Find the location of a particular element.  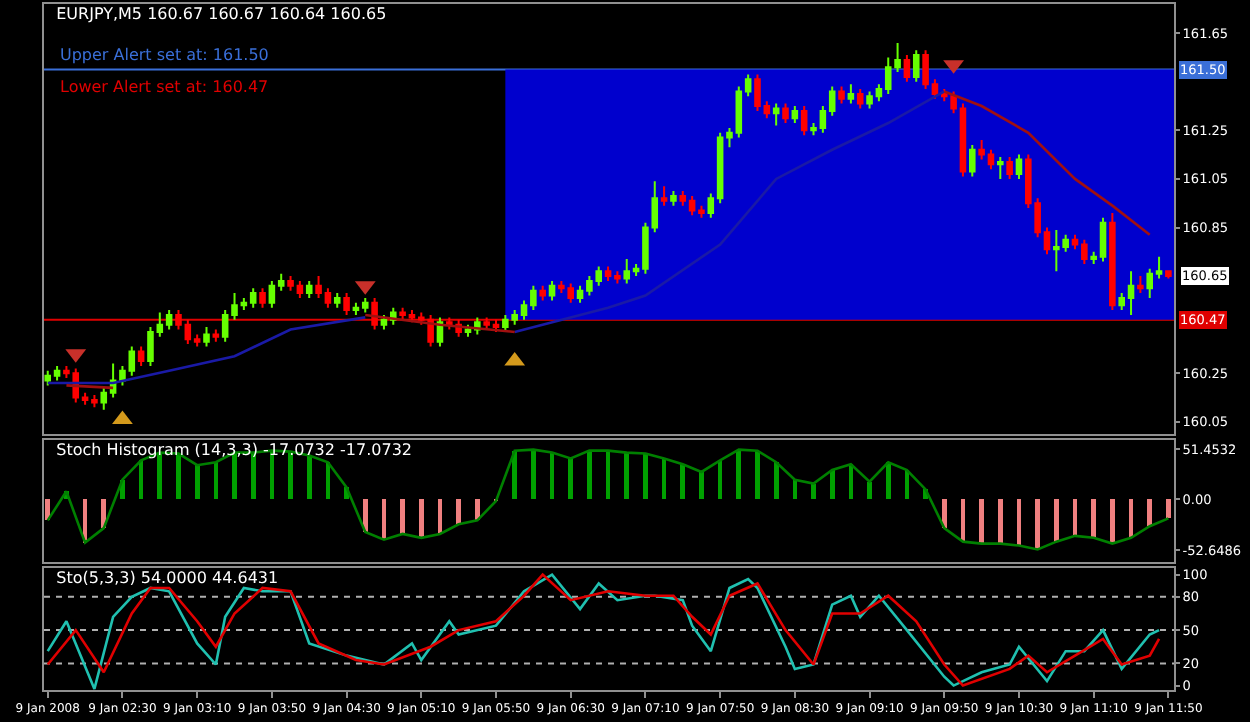

chart-title: Stoch Histogram (14,3,3) -17.0732 -17.0732 is located at coordinates (234, 450).